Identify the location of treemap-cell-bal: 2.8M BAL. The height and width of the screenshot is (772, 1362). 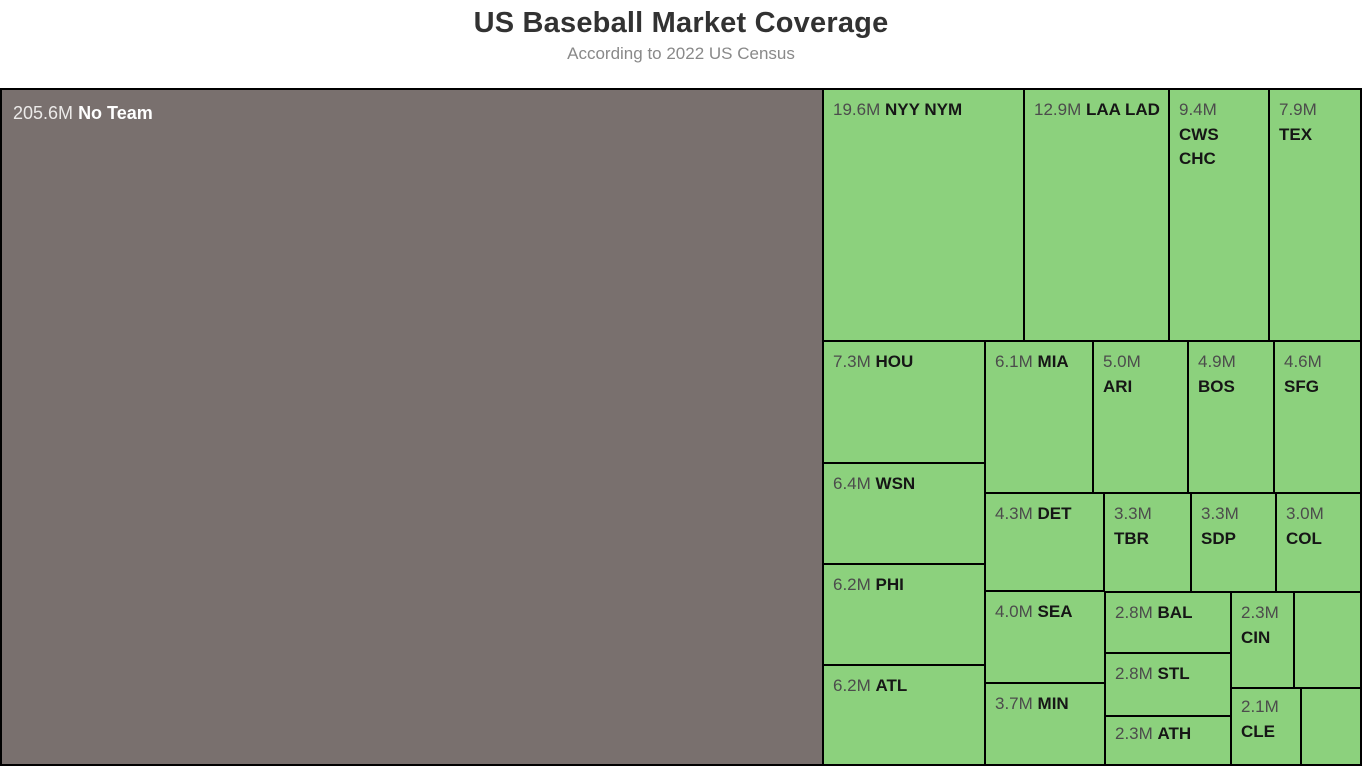
(1168, 622).